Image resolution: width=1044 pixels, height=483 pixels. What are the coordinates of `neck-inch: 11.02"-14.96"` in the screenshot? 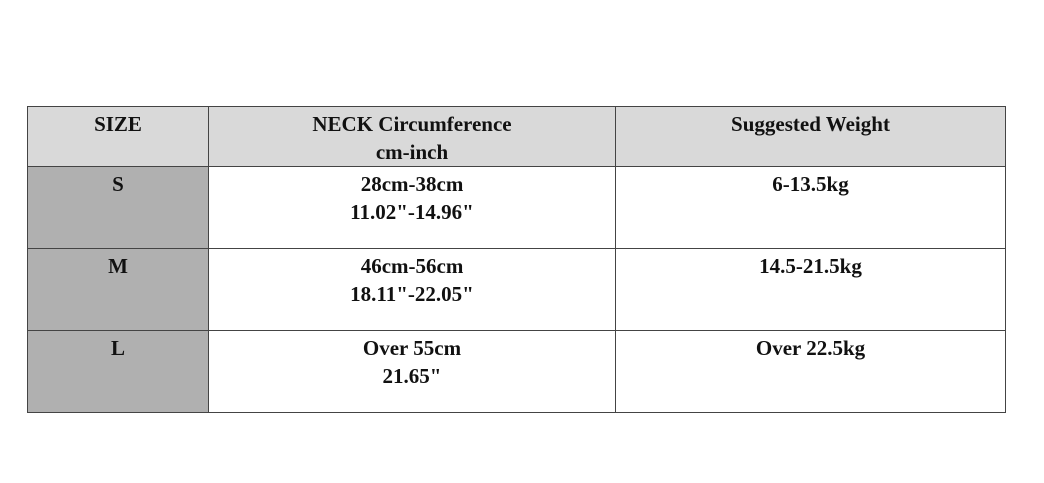 It's located at (412, 212).